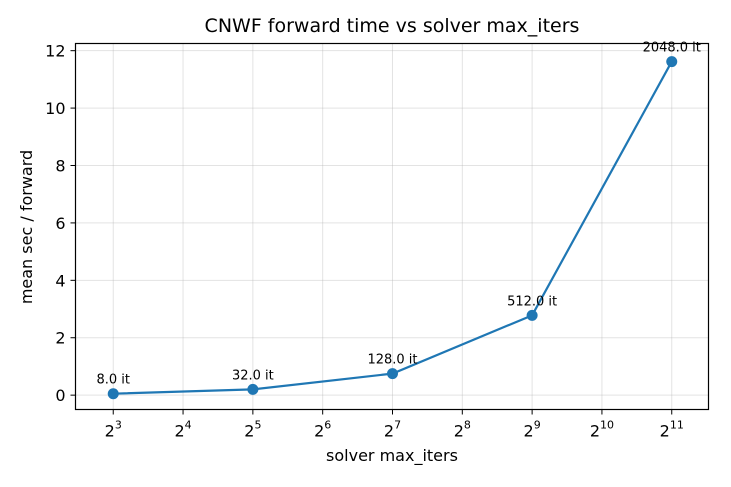  I want to click on data-label: 32.0 it, so click(253, 375).